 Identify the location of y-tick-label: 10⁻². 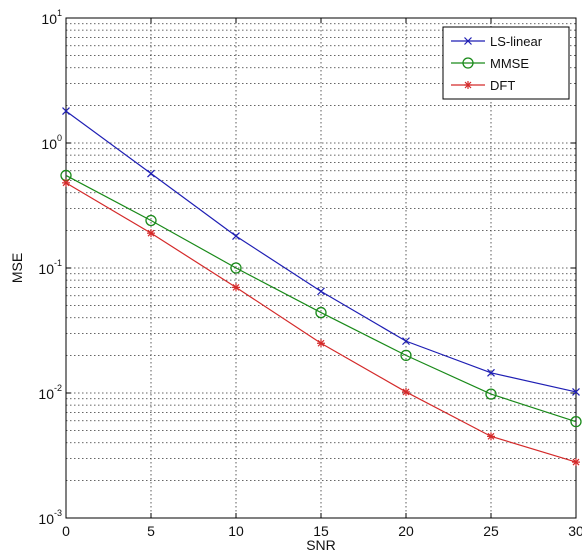
(50, 392).